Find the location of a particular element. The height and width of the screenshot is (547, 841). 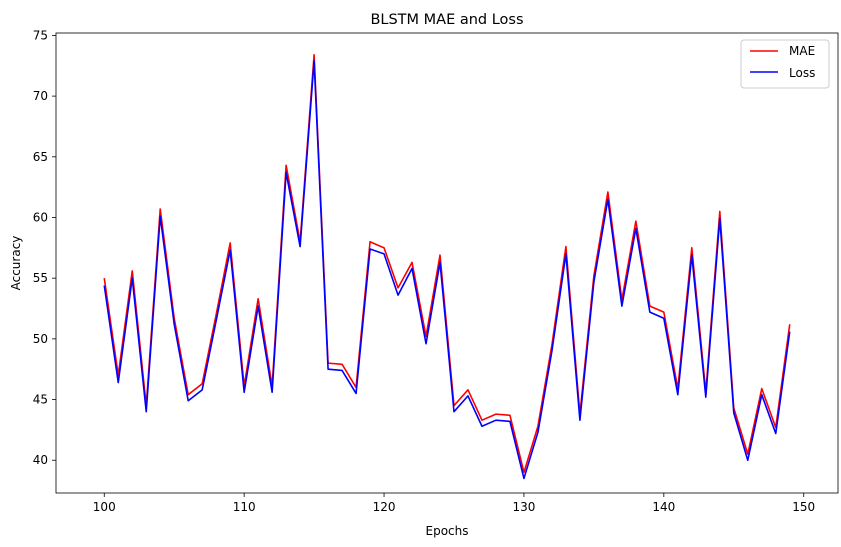

x-tick-label: 100 is located at coordinates (104, 507).